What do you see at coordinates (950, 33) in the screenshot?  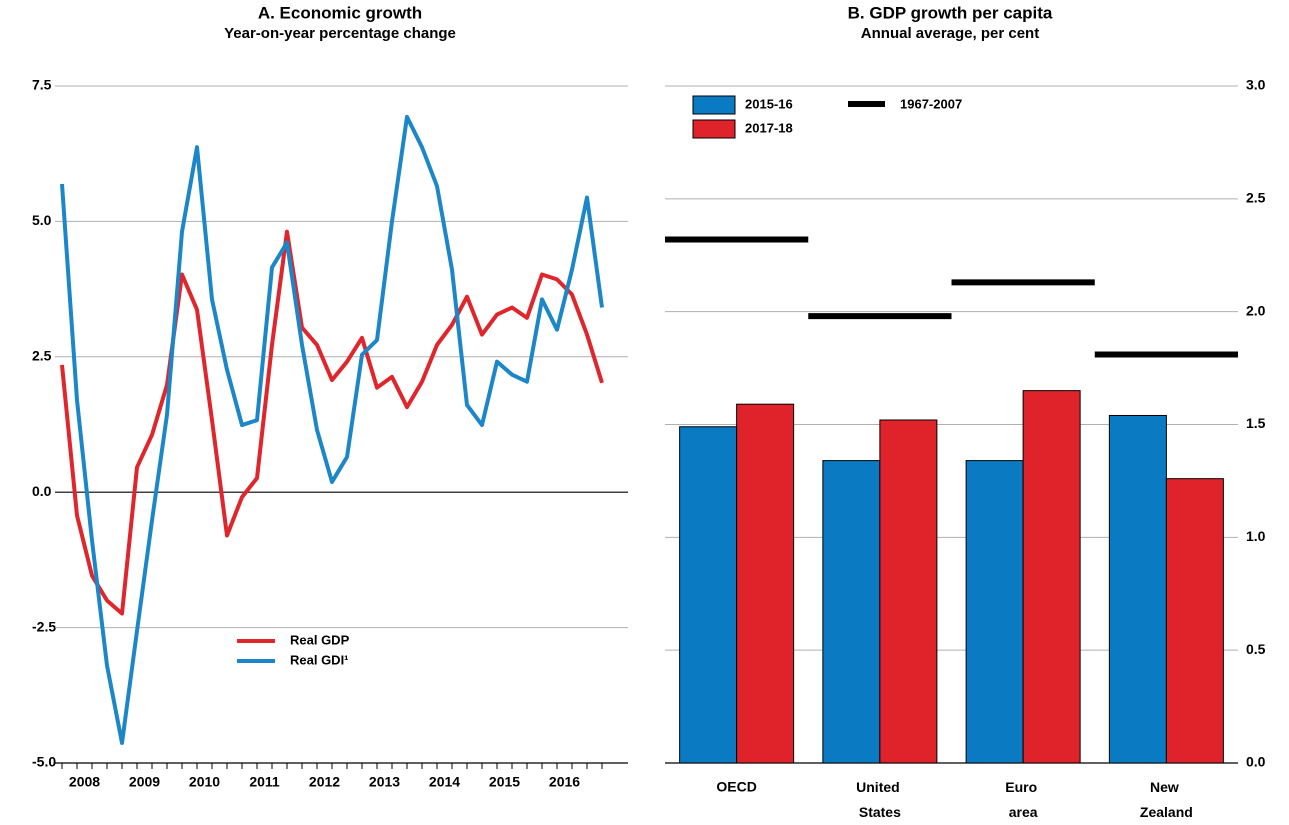 I see `chart-subtitle: Annual average, per cent` at bounding box center [950, 33].